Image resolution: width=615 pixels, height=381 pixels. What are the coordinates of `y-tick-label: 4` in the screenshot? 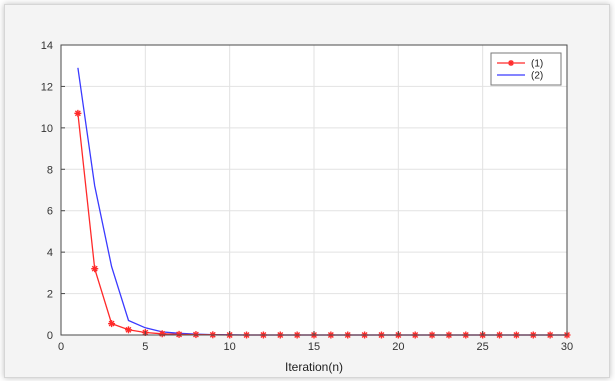 It's located at (50, 253).